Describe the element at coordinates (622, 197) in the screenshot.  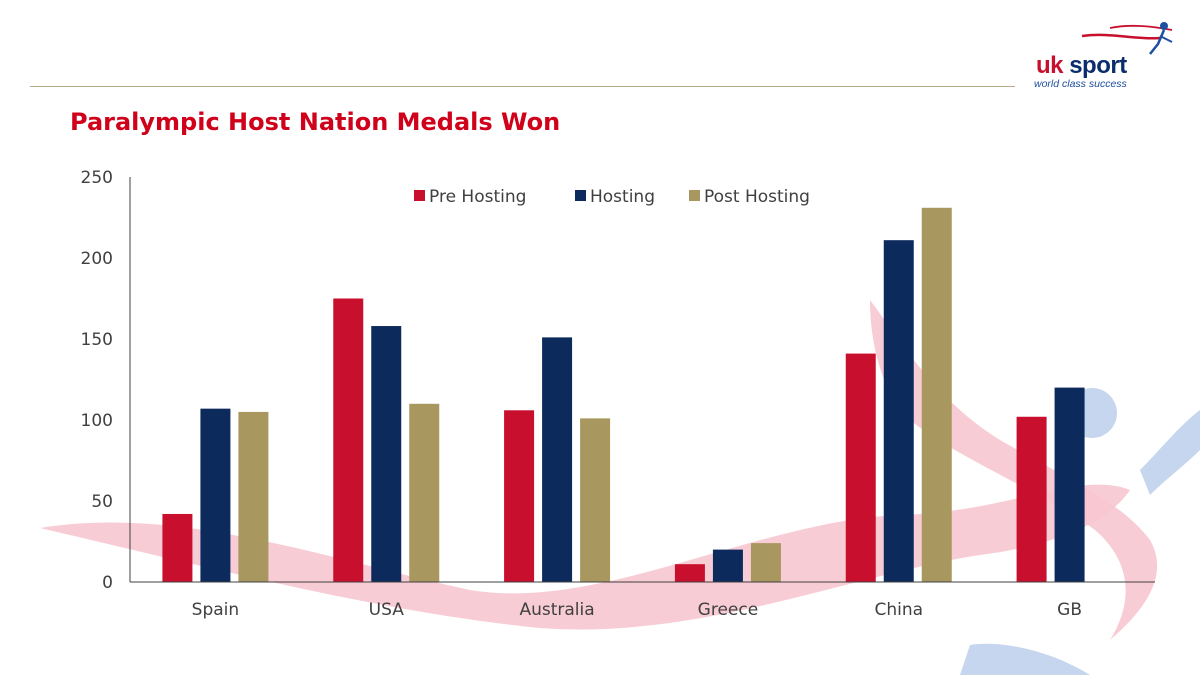
I see `legend-label: Hosting` at that location.